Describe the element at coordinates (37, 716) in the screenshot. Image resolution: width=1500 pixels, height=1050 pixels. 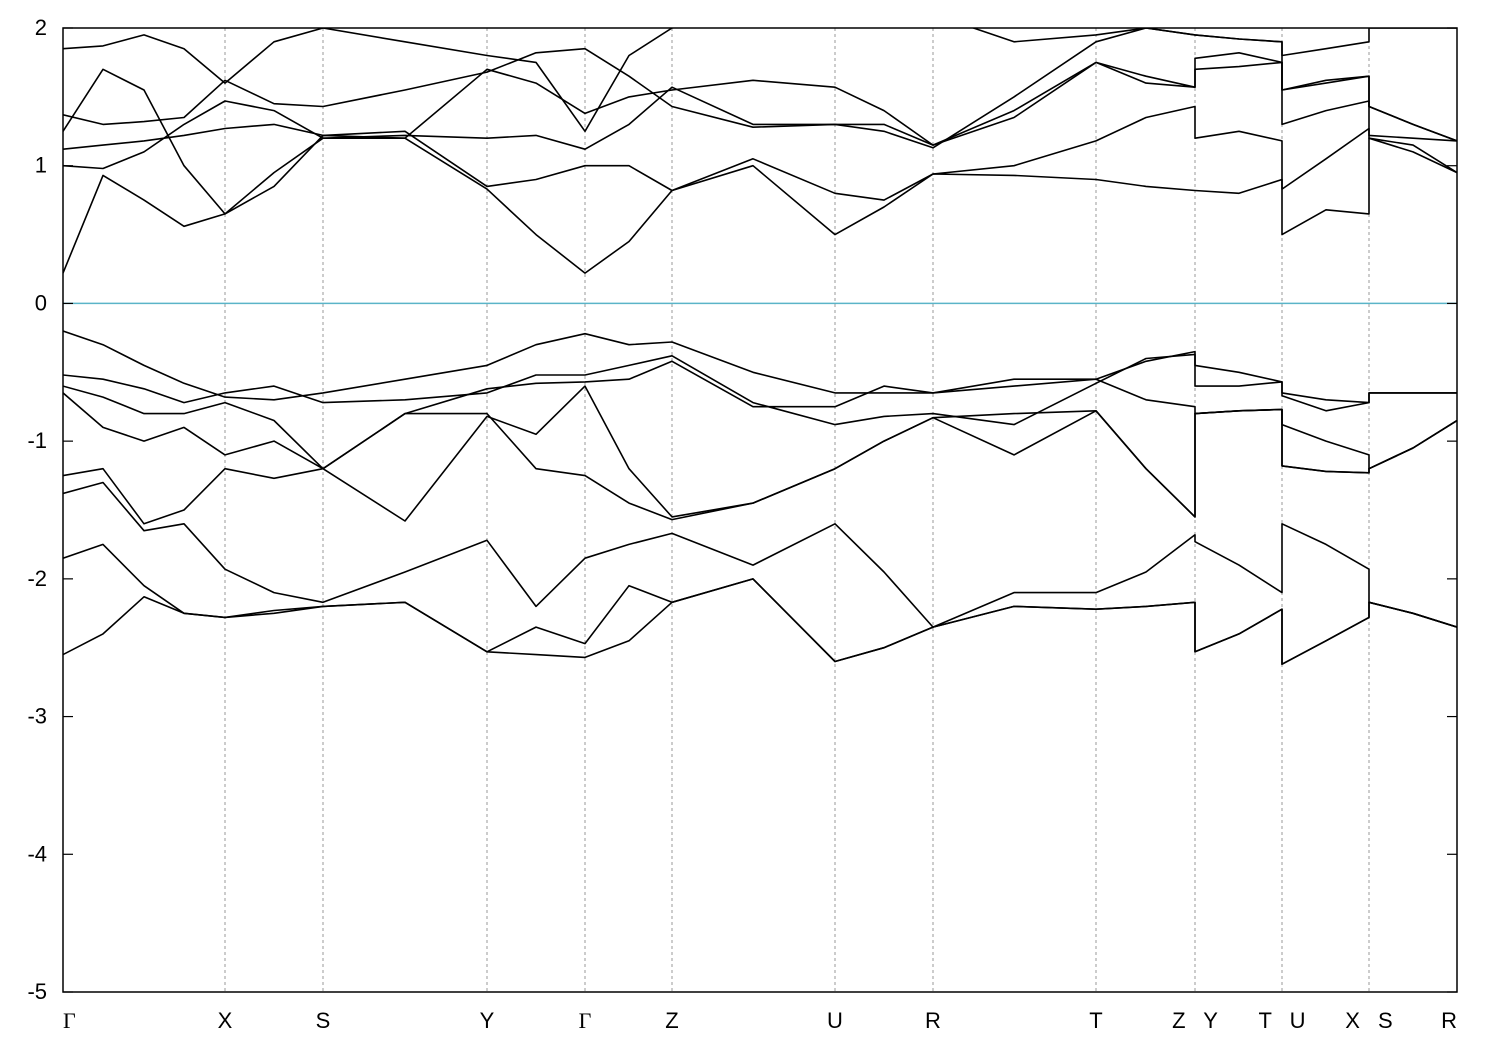
I see `y-tick-label: -3` at that location.